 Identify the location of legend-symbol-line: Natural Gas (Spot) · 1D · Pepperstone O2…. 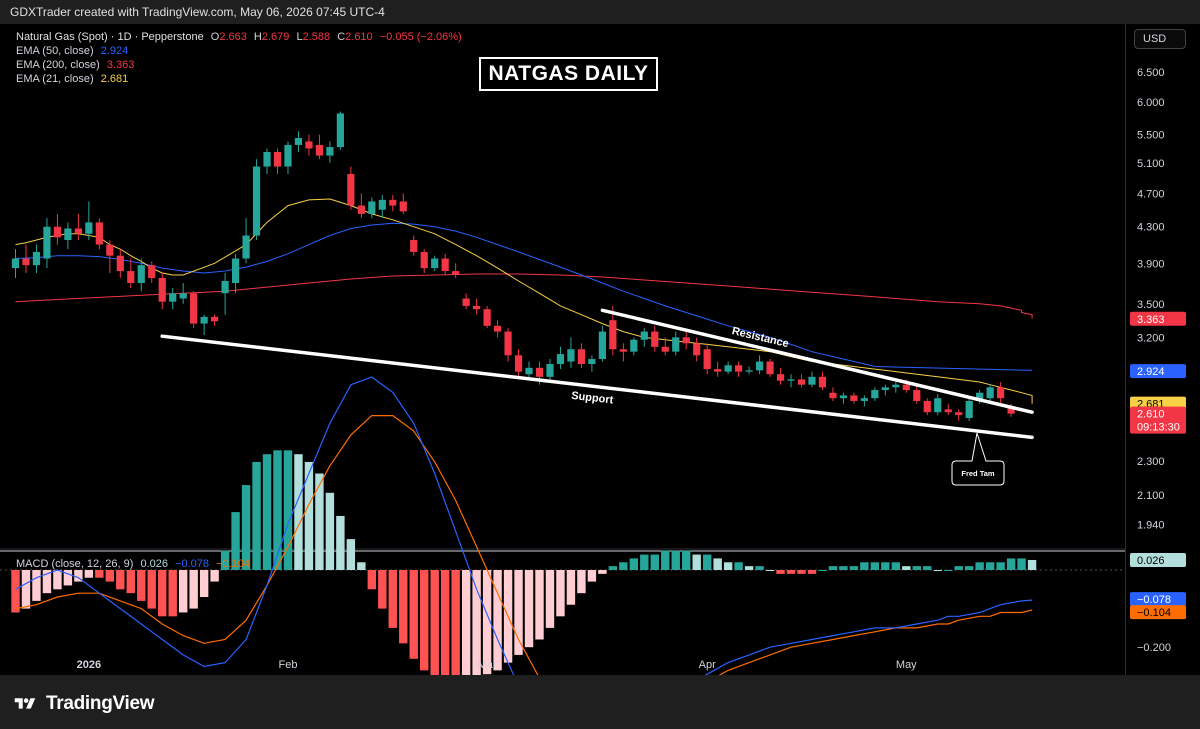
(239, 37).